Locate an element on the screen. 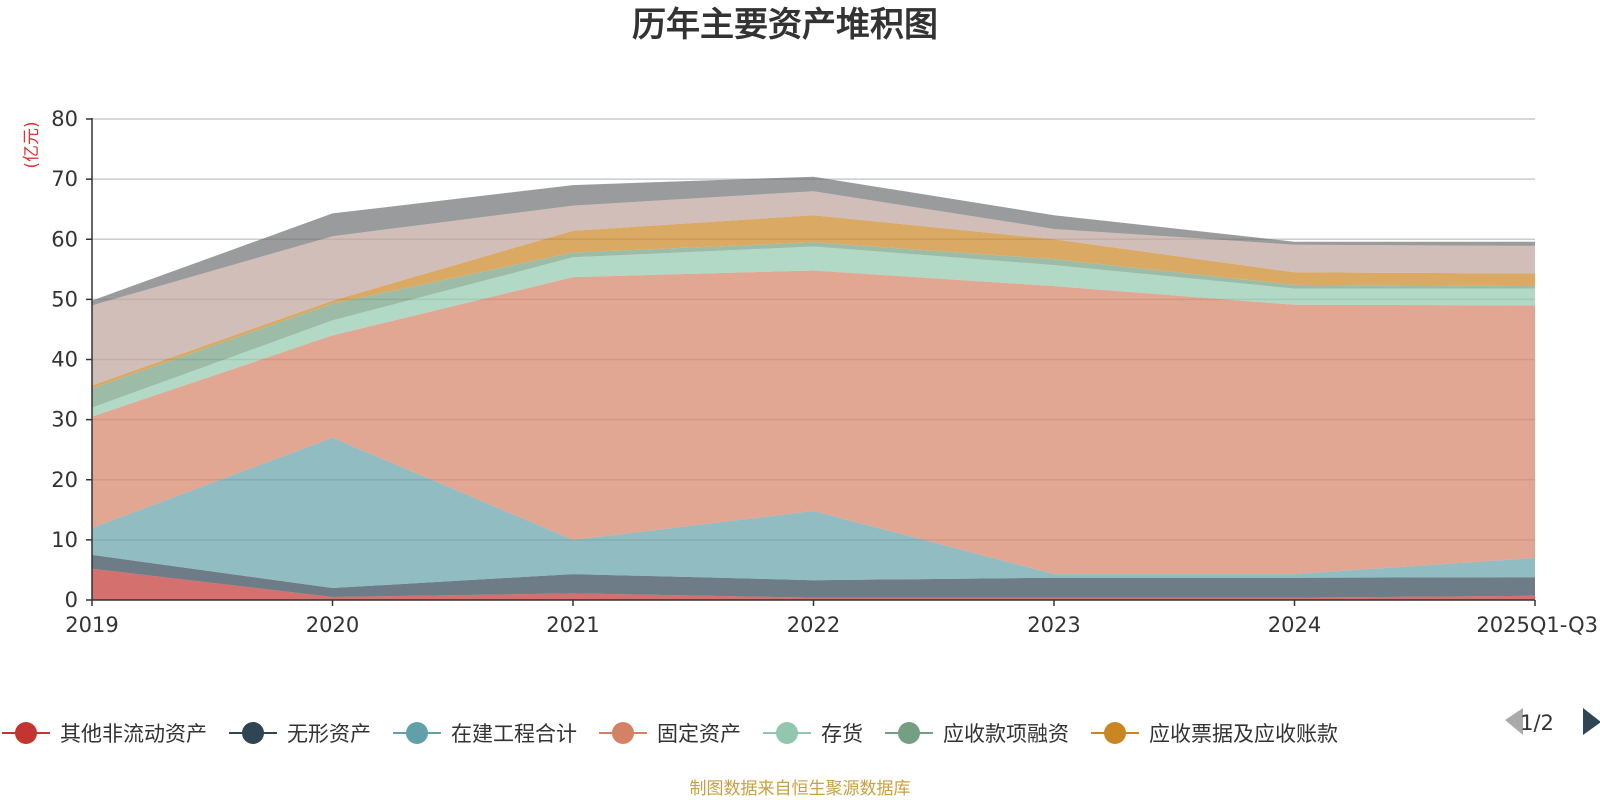 The height and width of the screenshot is (800, 1600). legend-page-indicator: 1/2 is located at coordinates (1537, 723).